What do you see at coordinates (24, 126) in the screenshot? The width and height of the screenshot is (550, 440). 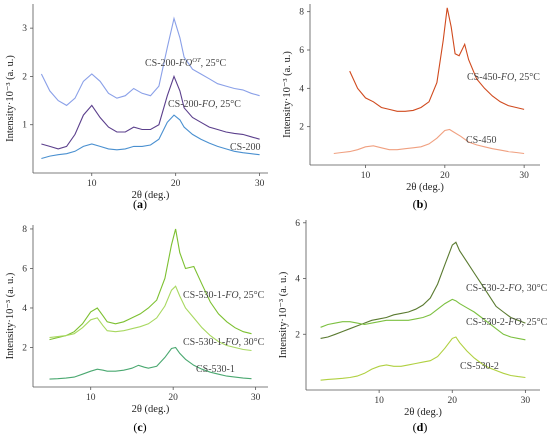 I see `y-tick-label: 1` at bounding box center [24, 126].